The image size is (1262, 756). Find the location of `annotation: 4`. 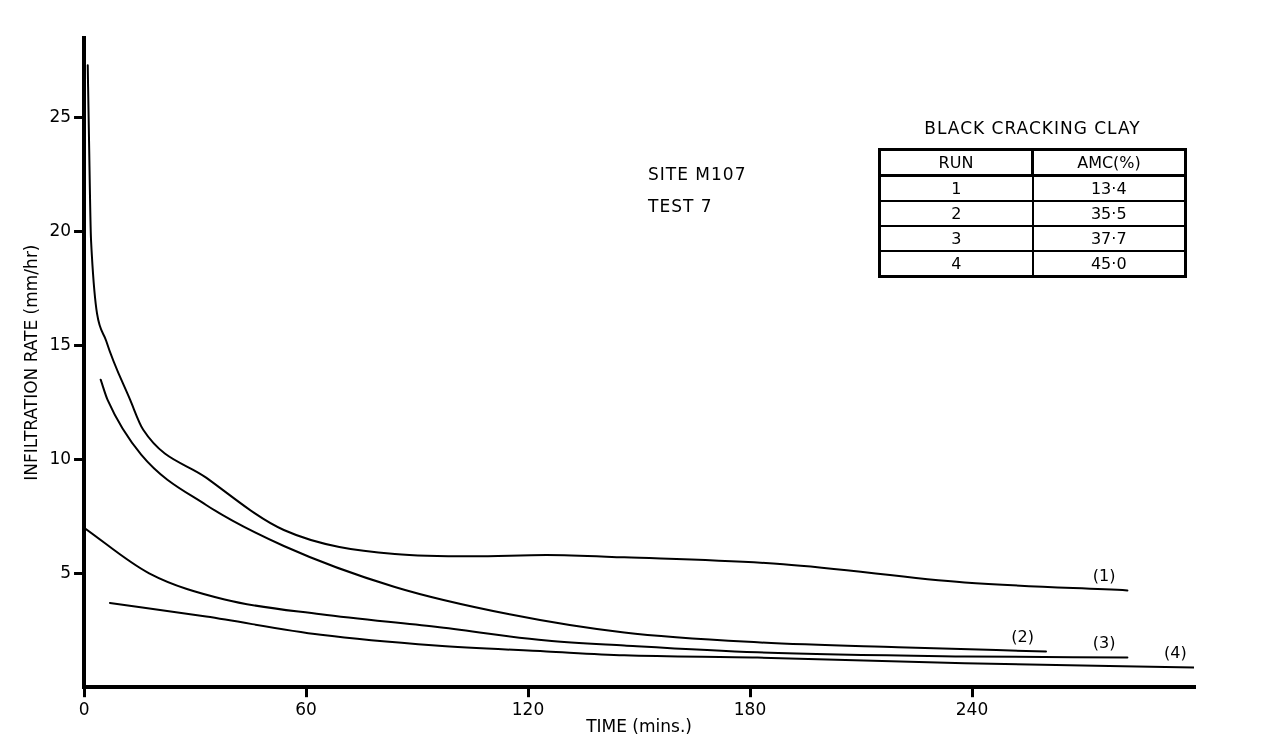

annotation: 4 is located at coordinates (956, 264).